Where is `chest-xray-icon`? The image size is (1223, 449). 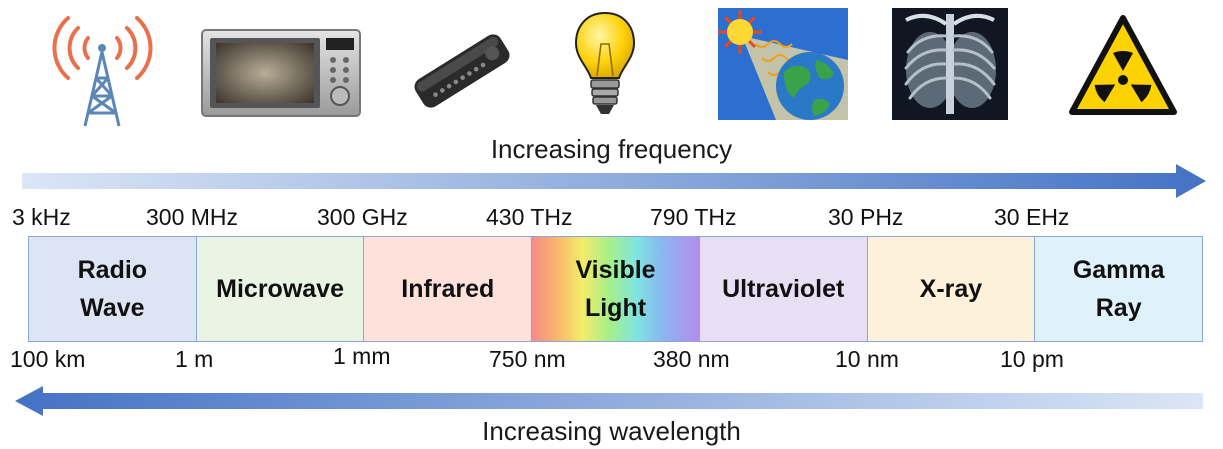 chest-xray-icon is located at coordinates (950, 64).